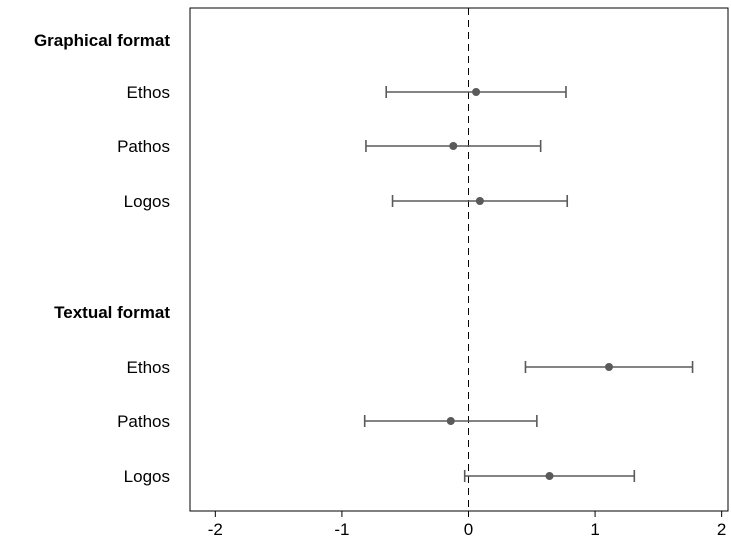  What do you see at coordinates (468, 529) in the screenshot?
I see `x-tick-label: 0` at bounding box center [468, 529].